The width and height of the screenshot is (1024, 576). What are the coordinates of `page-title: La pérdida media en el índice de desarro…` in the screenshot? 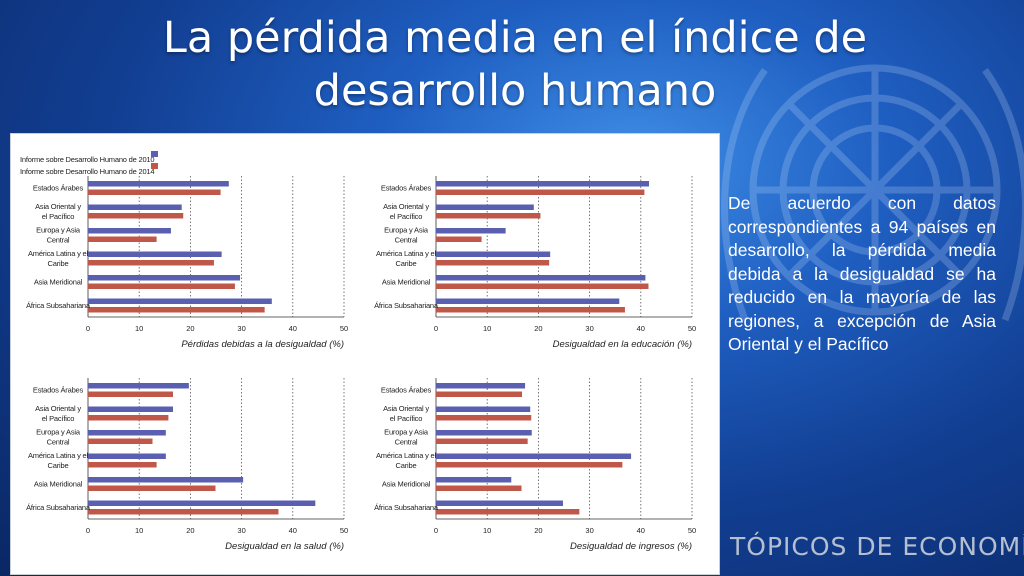 It's located at (515, 64).